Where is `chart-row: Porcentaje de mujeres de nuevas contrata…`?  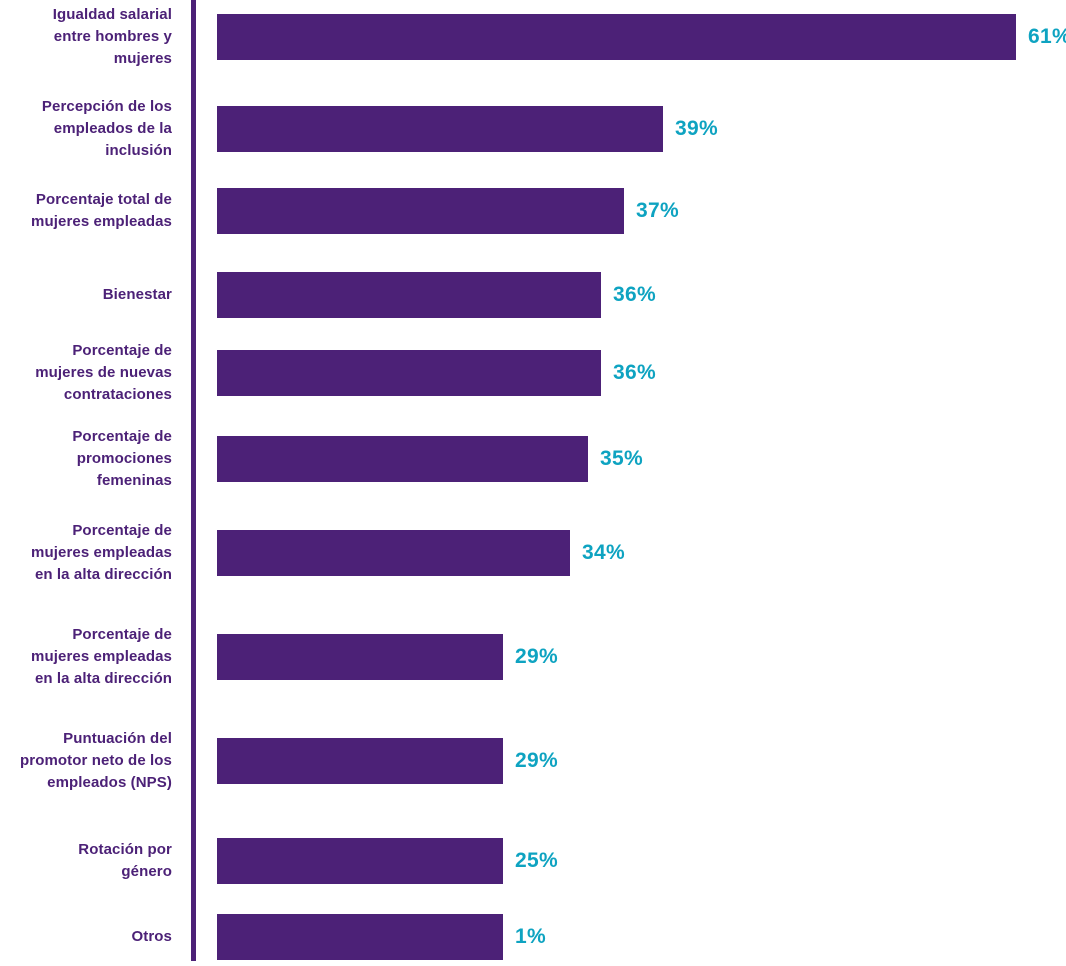 chart-row: Porcentaje de mujeres de nuevas contrata… is located at coordinates (533, 372).